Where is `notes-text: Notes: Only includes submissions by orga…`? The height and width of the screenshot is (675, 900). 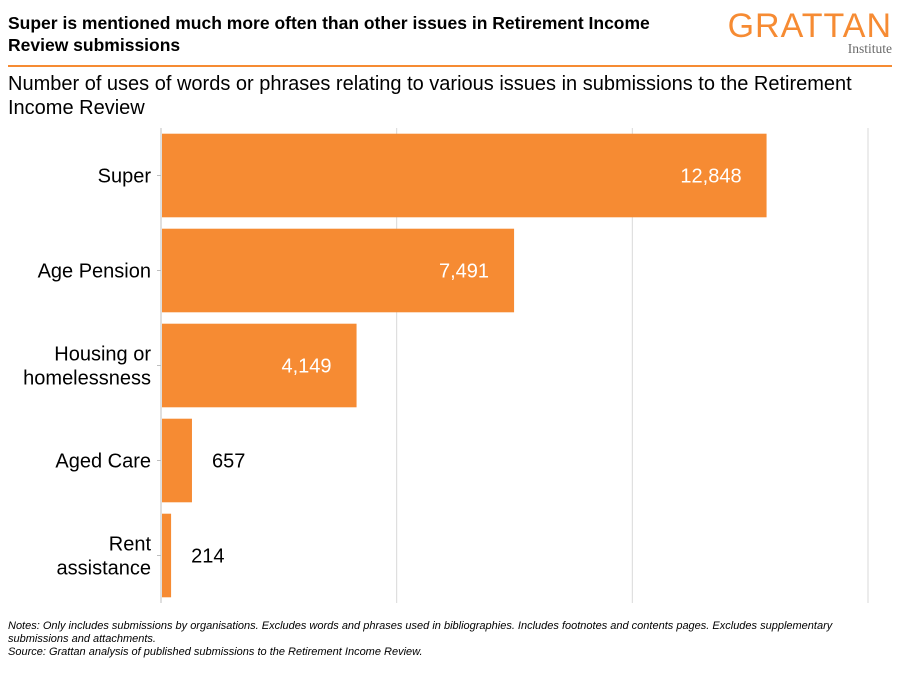
notes-text: Notes: Only includes submissions by orga… is located at coordinates (420, 632).